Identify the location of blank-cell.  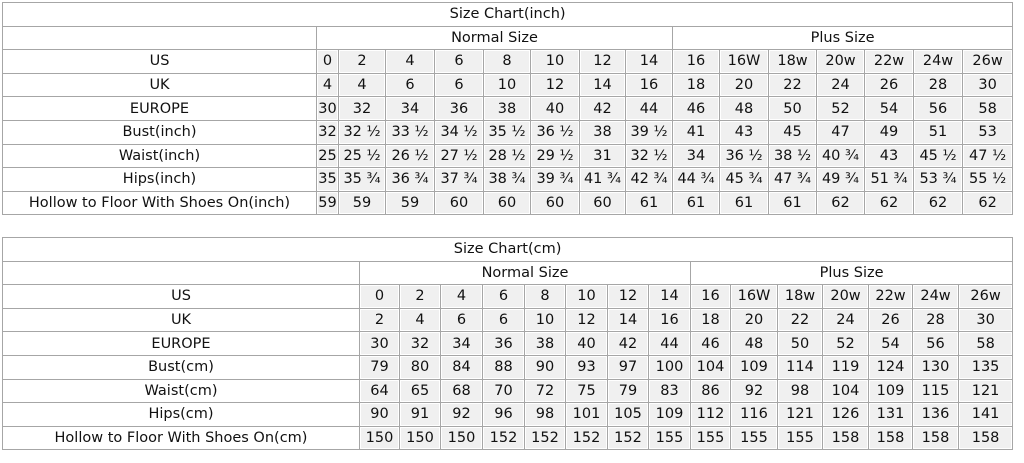
(159, 38).